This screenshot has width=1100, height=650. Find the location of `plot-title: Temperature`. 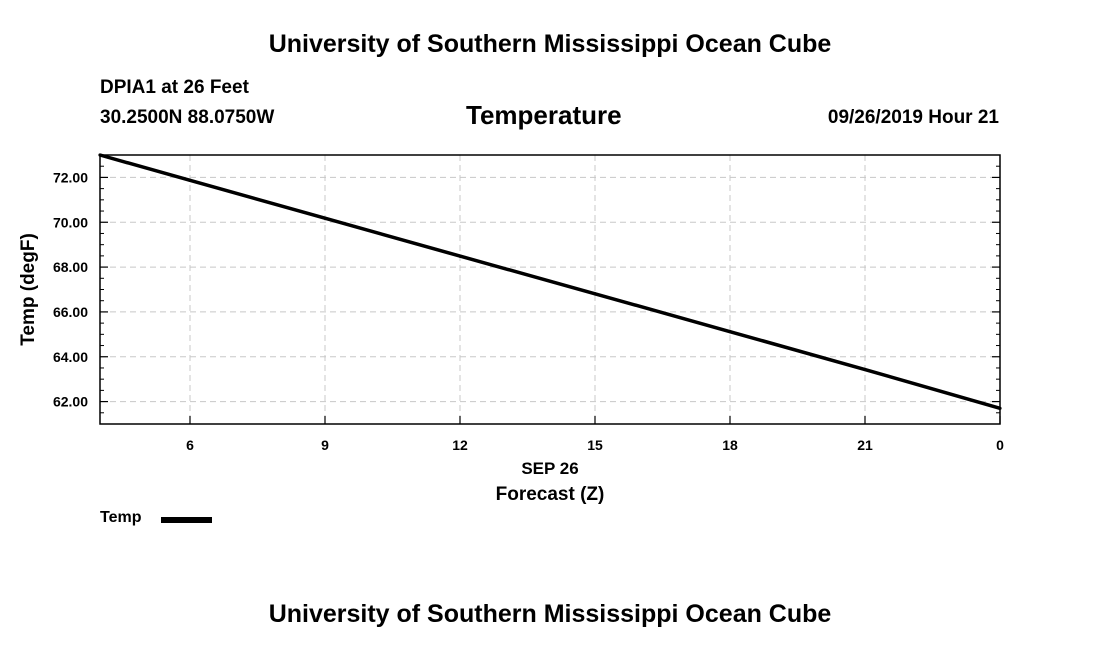

plot-title: Temperature is located at coordinates (544, 115).